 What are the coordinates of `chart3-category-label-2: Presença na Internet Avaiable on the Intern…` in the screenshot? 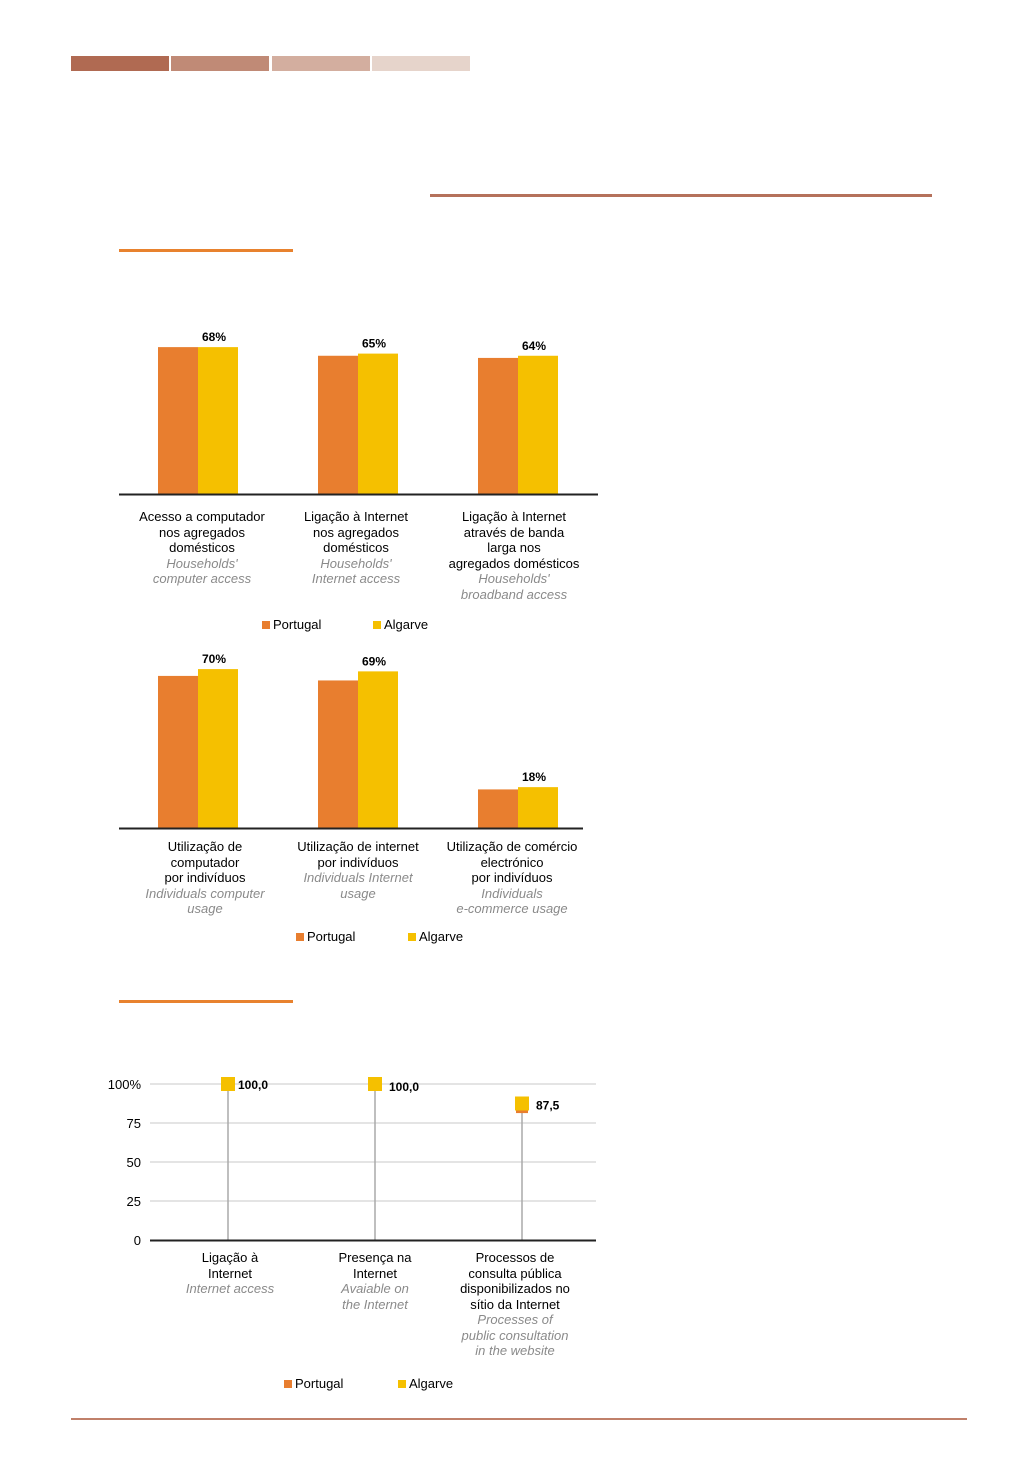 It's located at (375, 1281).